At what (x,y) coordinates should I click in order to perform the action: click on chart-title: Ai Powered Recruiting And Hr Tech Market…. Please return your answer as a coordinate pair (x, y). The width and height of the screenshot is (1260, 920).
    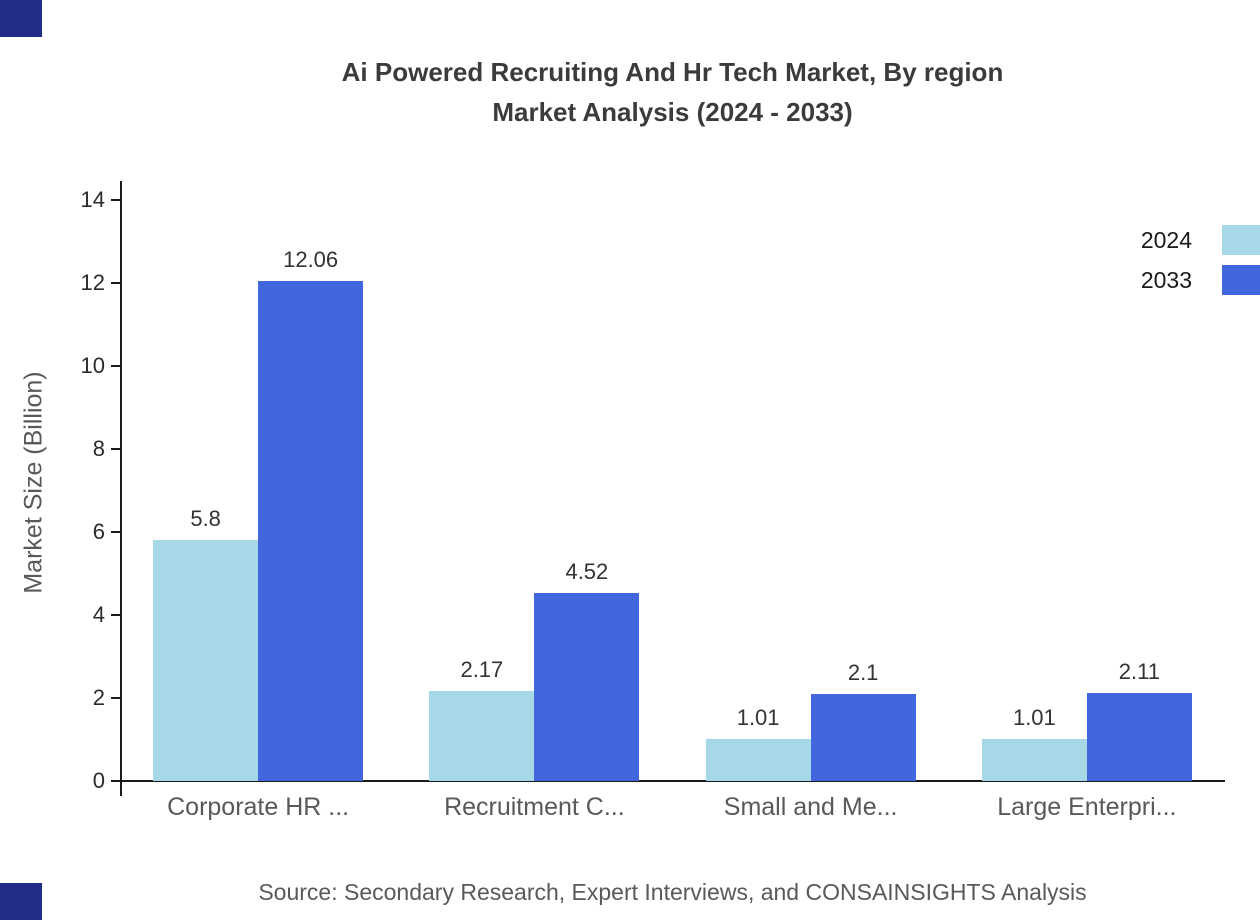
    Looking at the image, I should click on (672, 92).